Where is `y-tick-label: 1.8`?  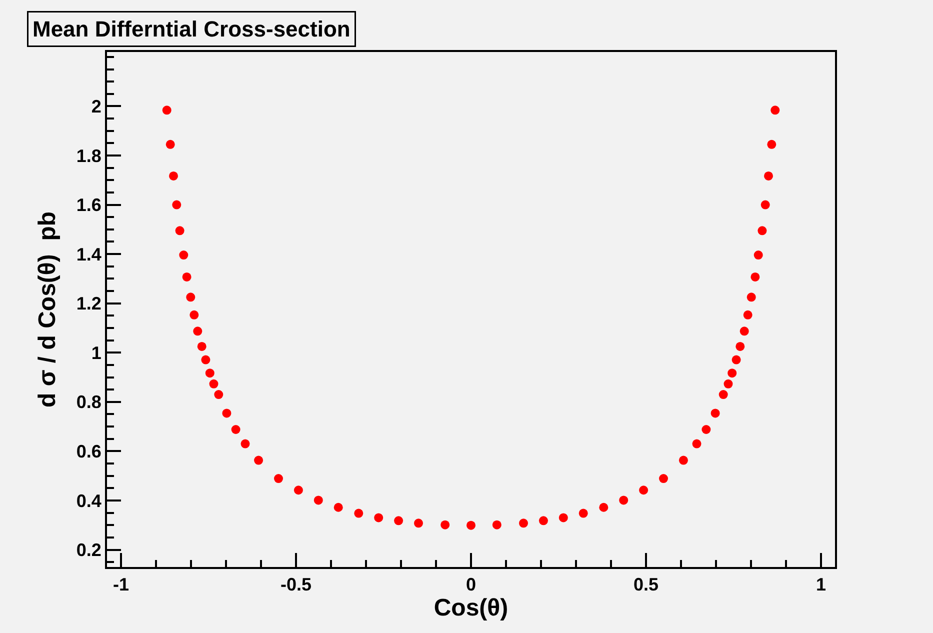
y-tick-label: 1.8 is located at coordinates (89, 156).